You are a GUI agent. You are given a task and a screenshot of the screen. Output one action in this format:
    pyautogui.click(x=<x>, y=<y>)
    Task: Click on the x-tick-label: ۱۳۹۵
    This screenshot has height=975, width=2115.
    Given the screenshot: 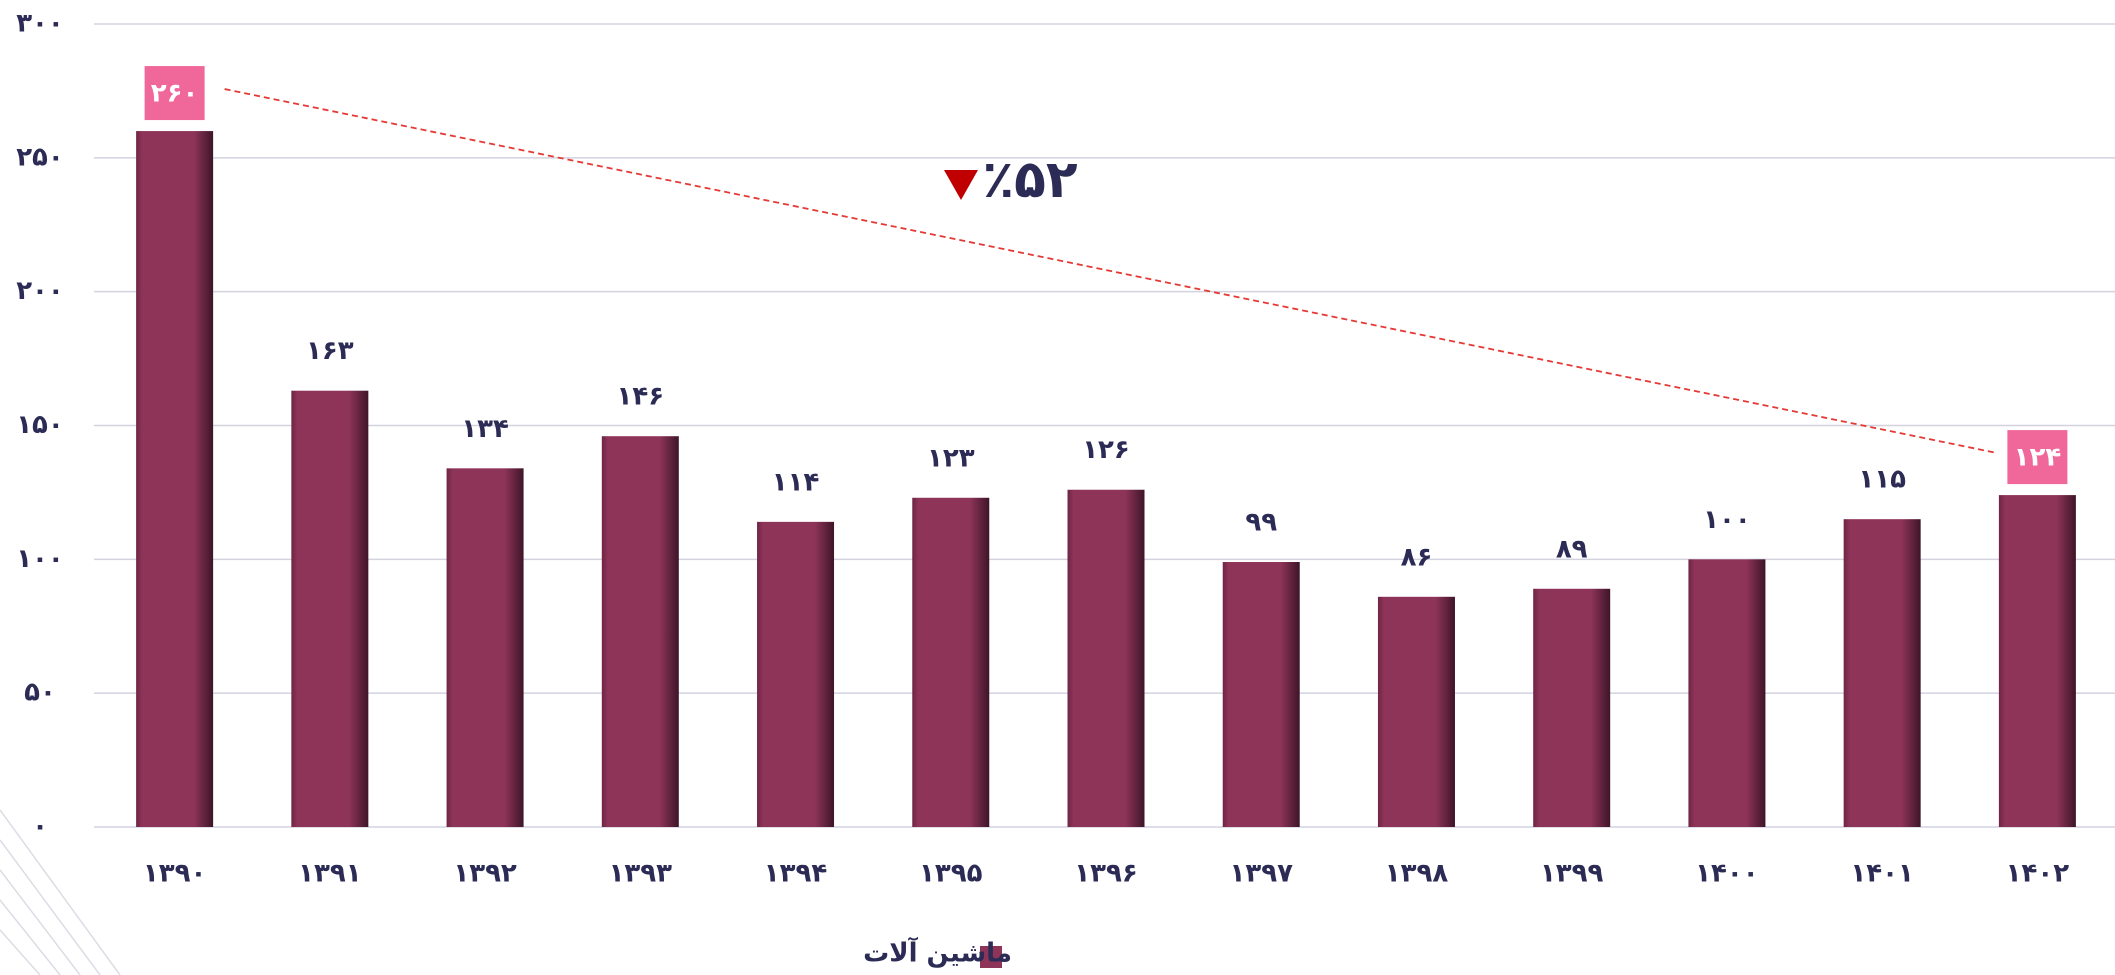 What is the action you would take?
    pyautogui.click(x=951, y=874)
    